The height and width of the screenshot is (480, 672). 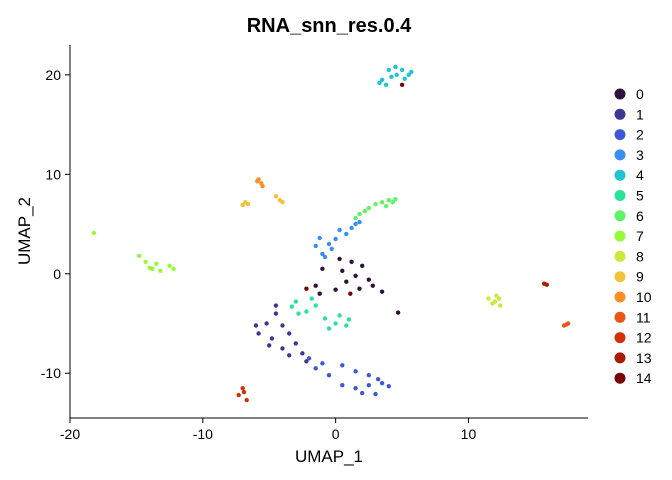 What do you see at coordinates (53, 174) in the screenshot?
I see `y-tick-label: 10` at bounding box center [53, 174].